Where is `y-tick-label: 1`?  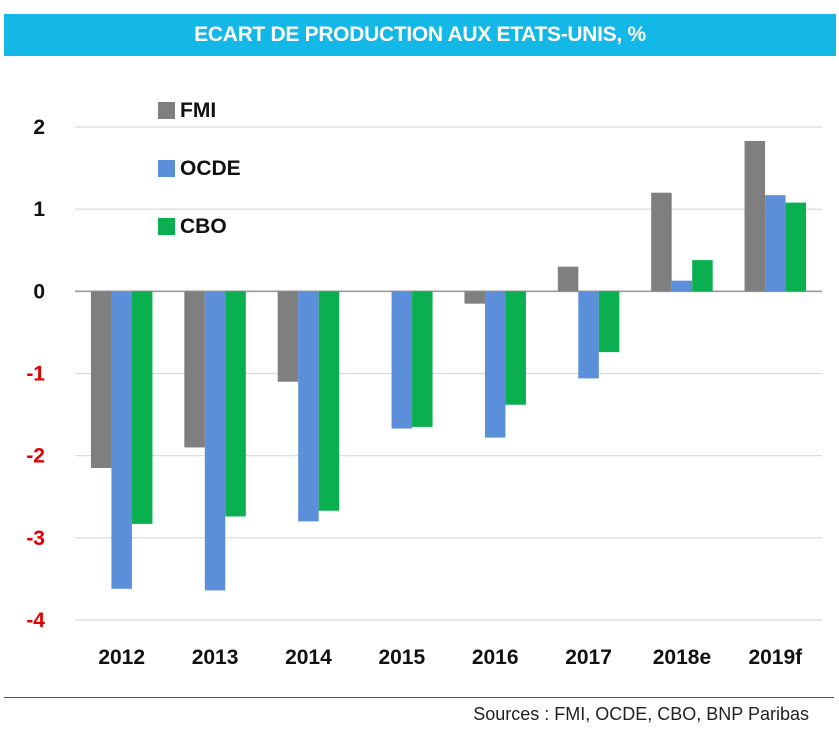
y-tick-label: 1 is located at coordinates (39, 209).